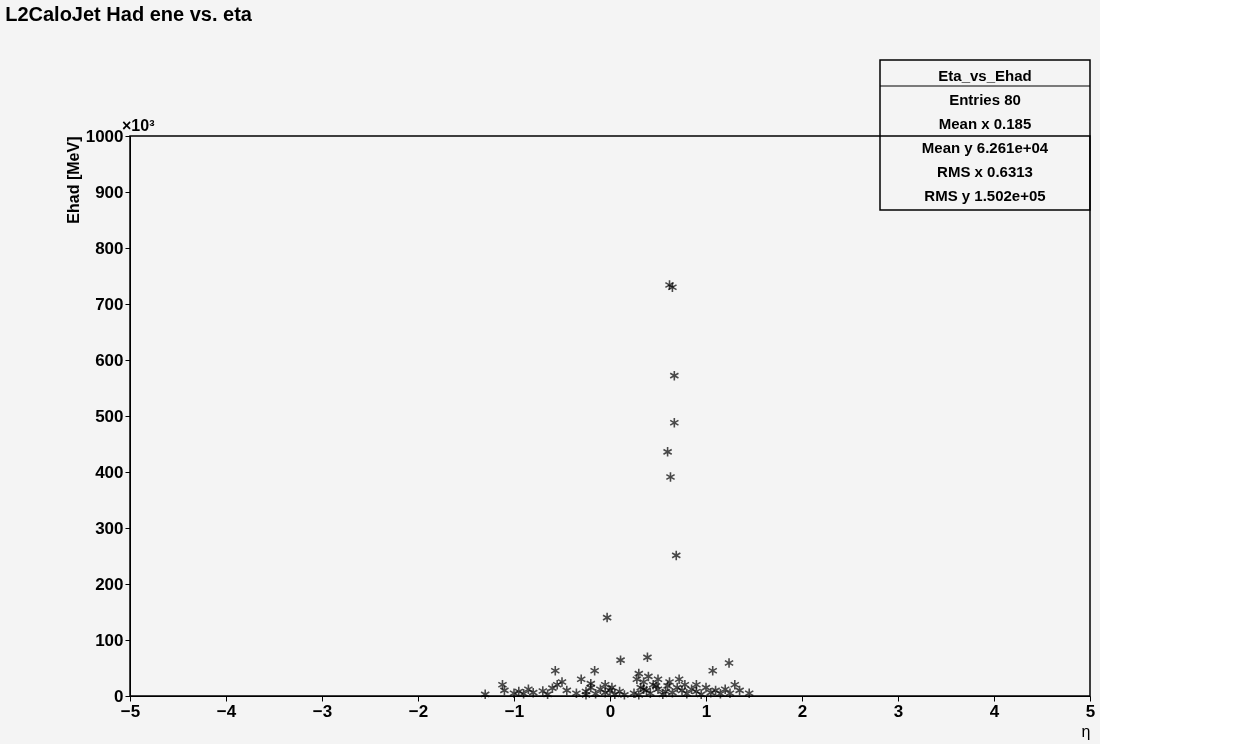 Image resolution: width=1248 pixels, height=748 pixels. What do you see at coordinates (418, 711) in the screenshot?
I see `x-tick-label: −2` at bounding box center [418, 711].